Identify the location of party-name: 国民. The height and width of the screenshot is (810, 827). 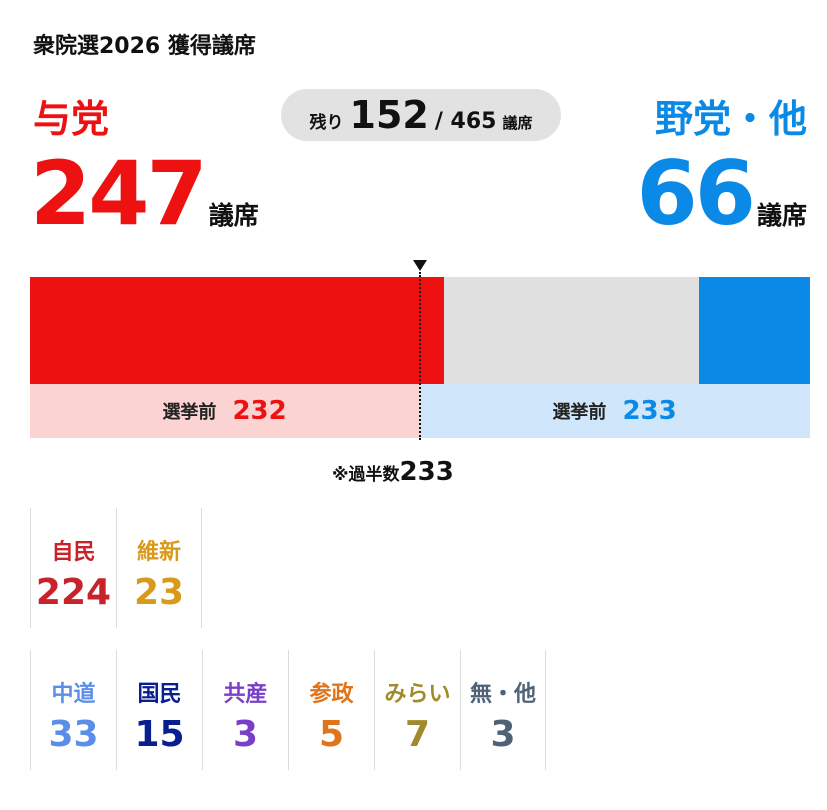
(159, 694).